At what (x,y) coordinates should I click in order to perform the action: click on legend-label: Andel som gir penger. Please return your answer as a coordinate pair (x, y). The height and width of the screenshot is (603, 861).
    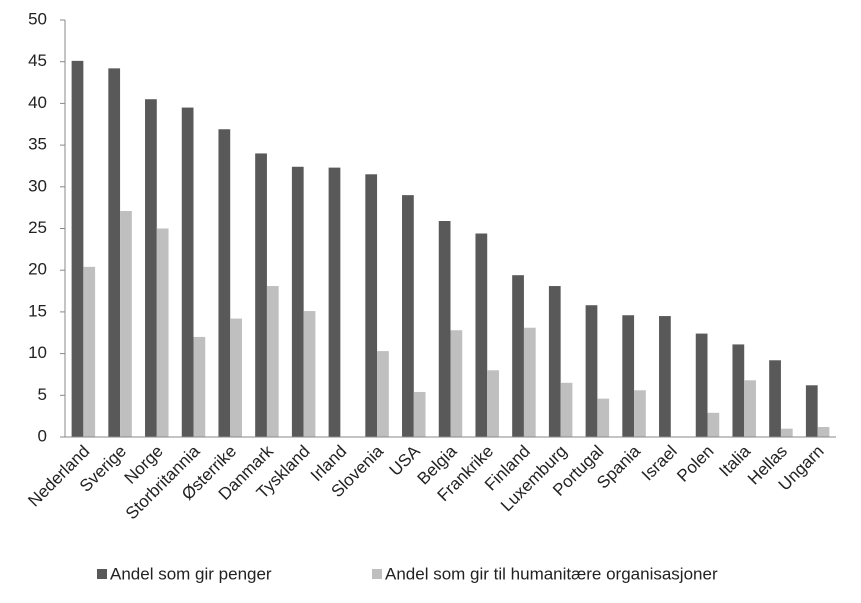
    Looking at the image, I should click on (191, 573).